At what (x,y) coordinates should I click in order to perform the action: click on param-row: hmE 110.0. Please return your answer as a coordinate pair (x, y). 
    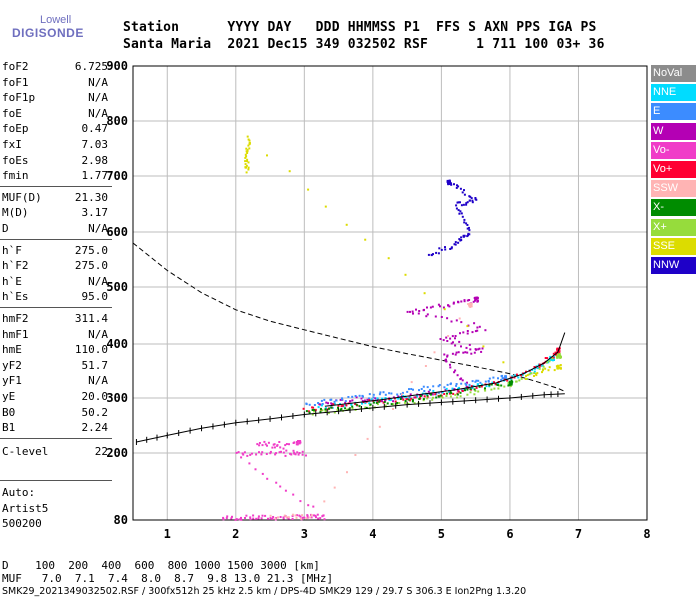
    Looking at the image, I should click on (55, 351).